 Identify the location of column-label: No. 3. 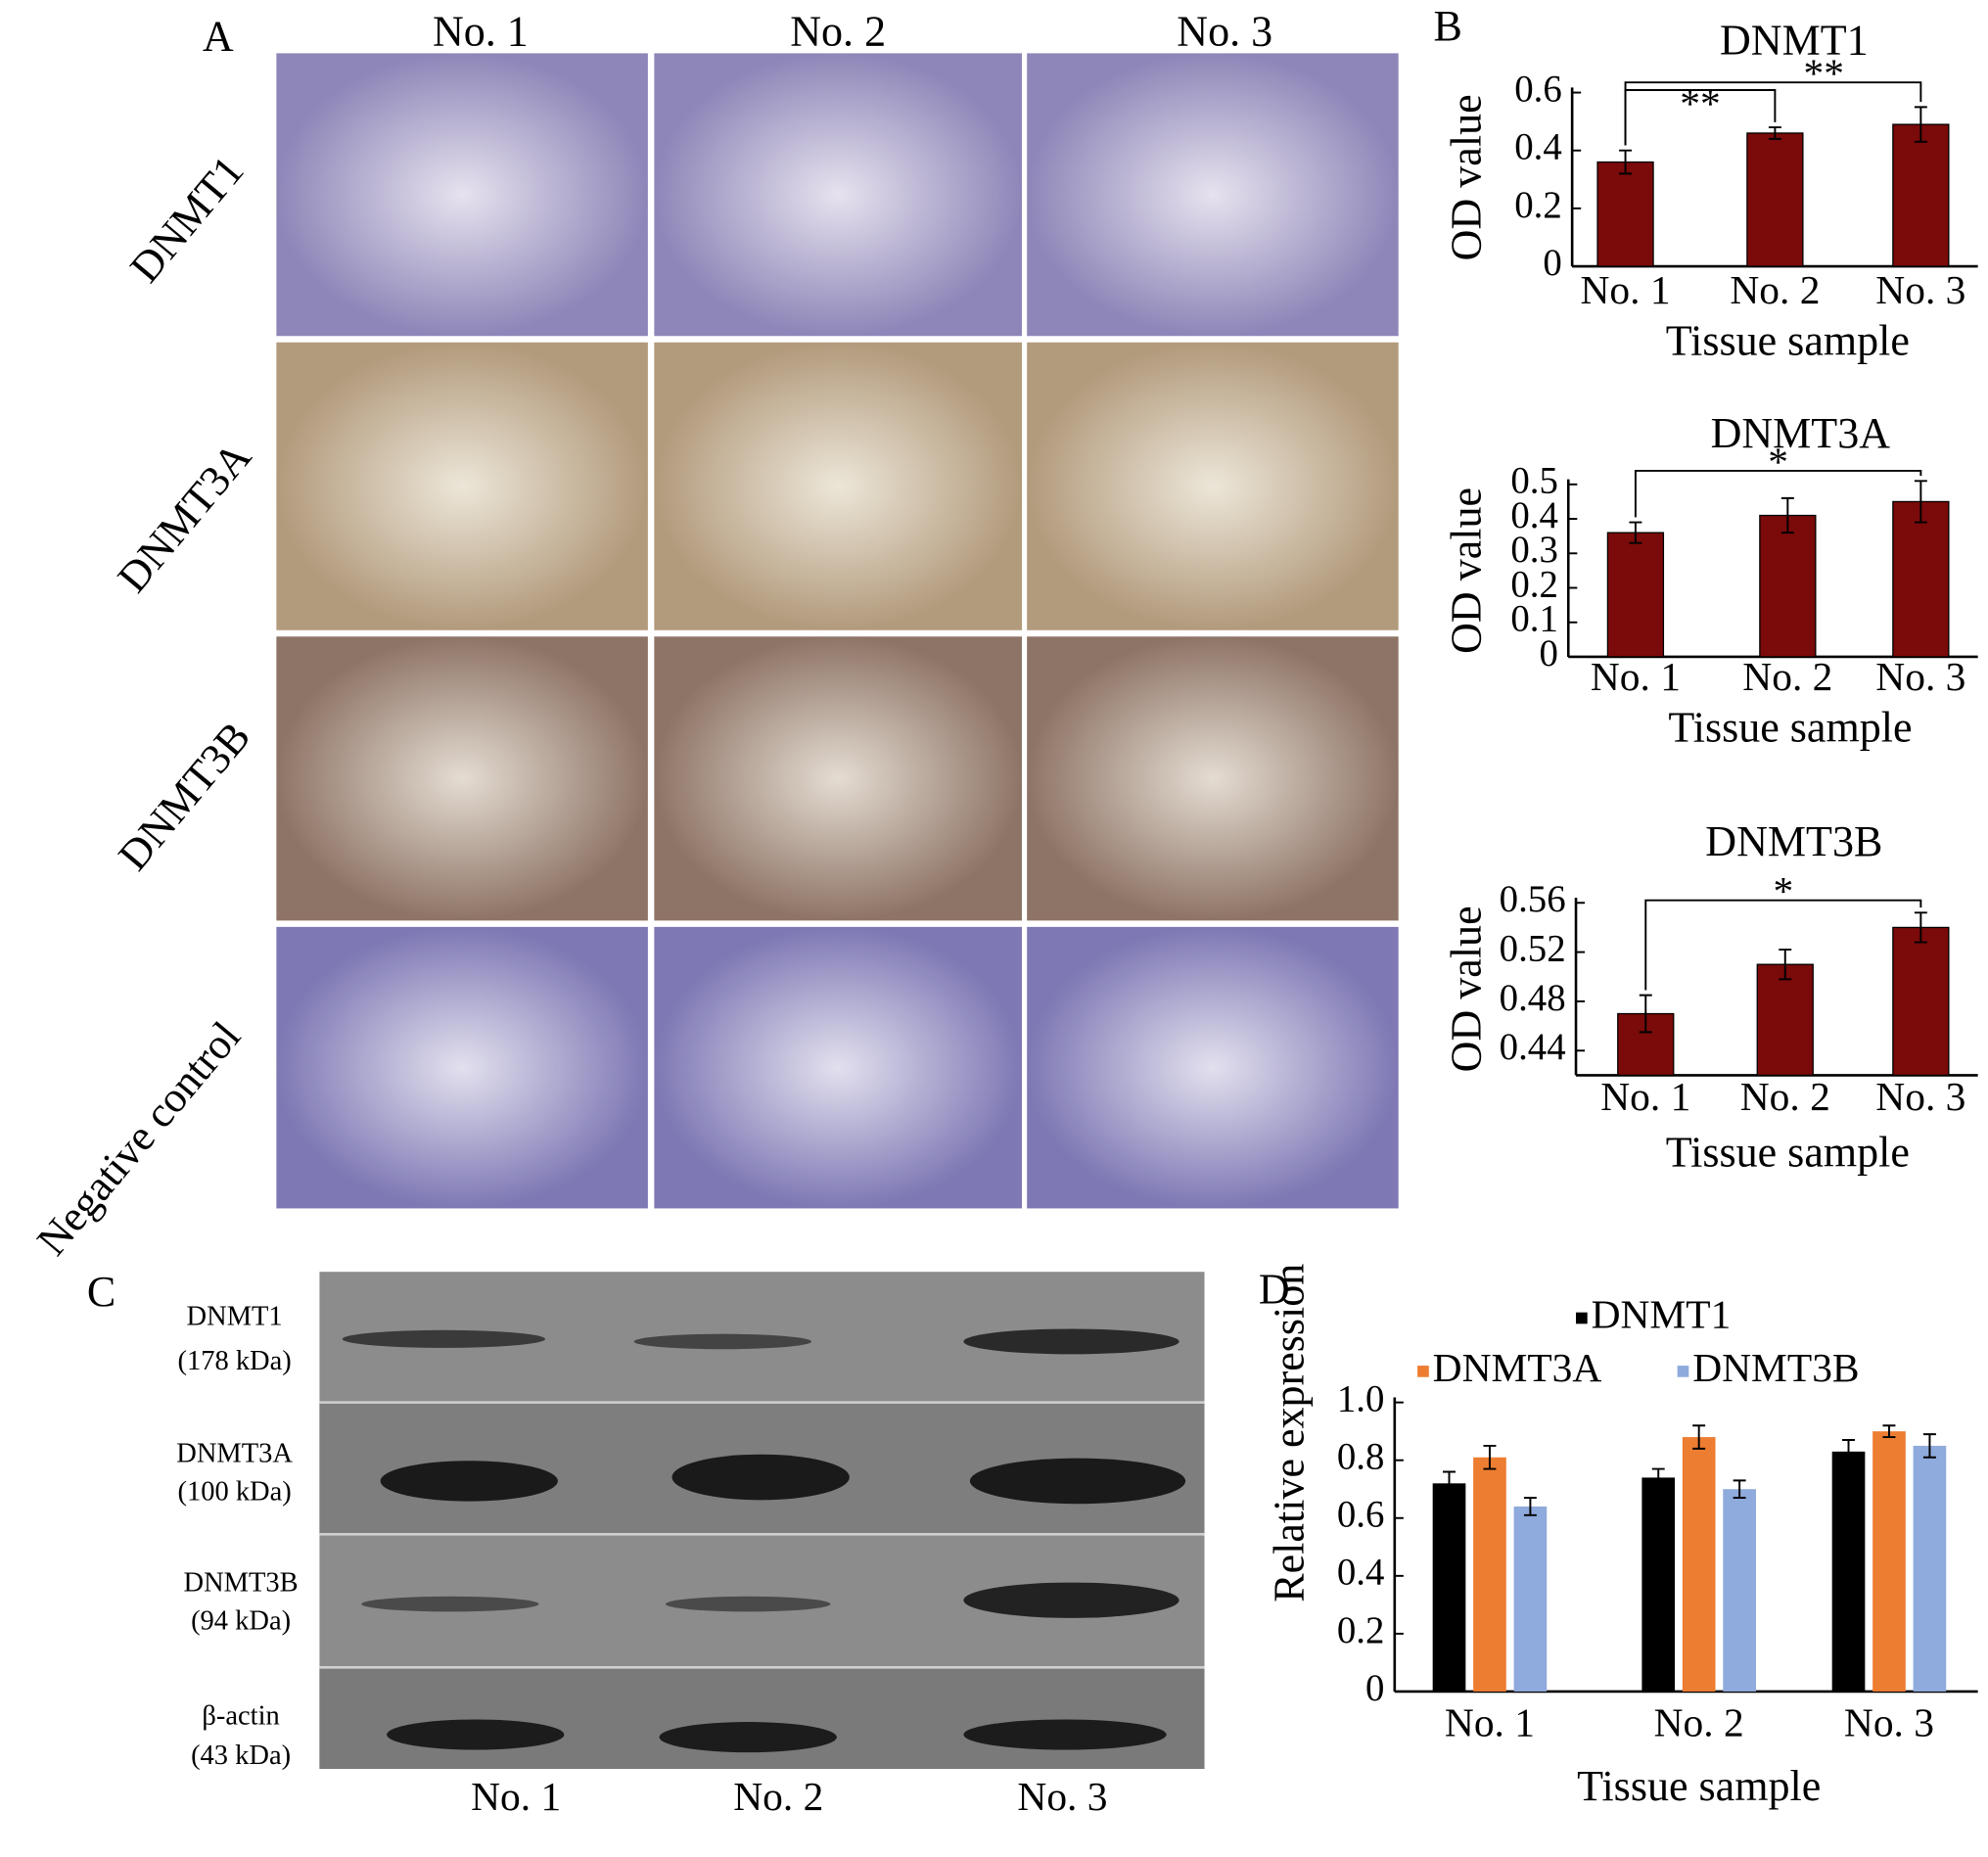
(1224, 31).